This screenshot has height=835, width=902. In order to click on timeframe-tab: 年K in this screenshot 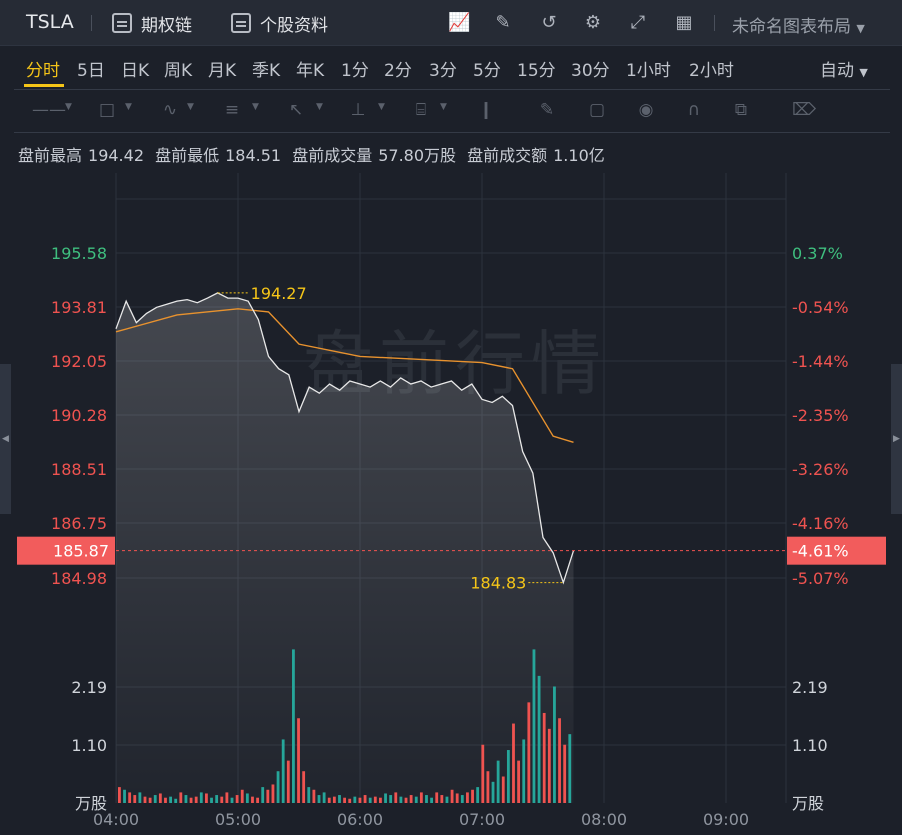, I will do `click(310, 71)`.